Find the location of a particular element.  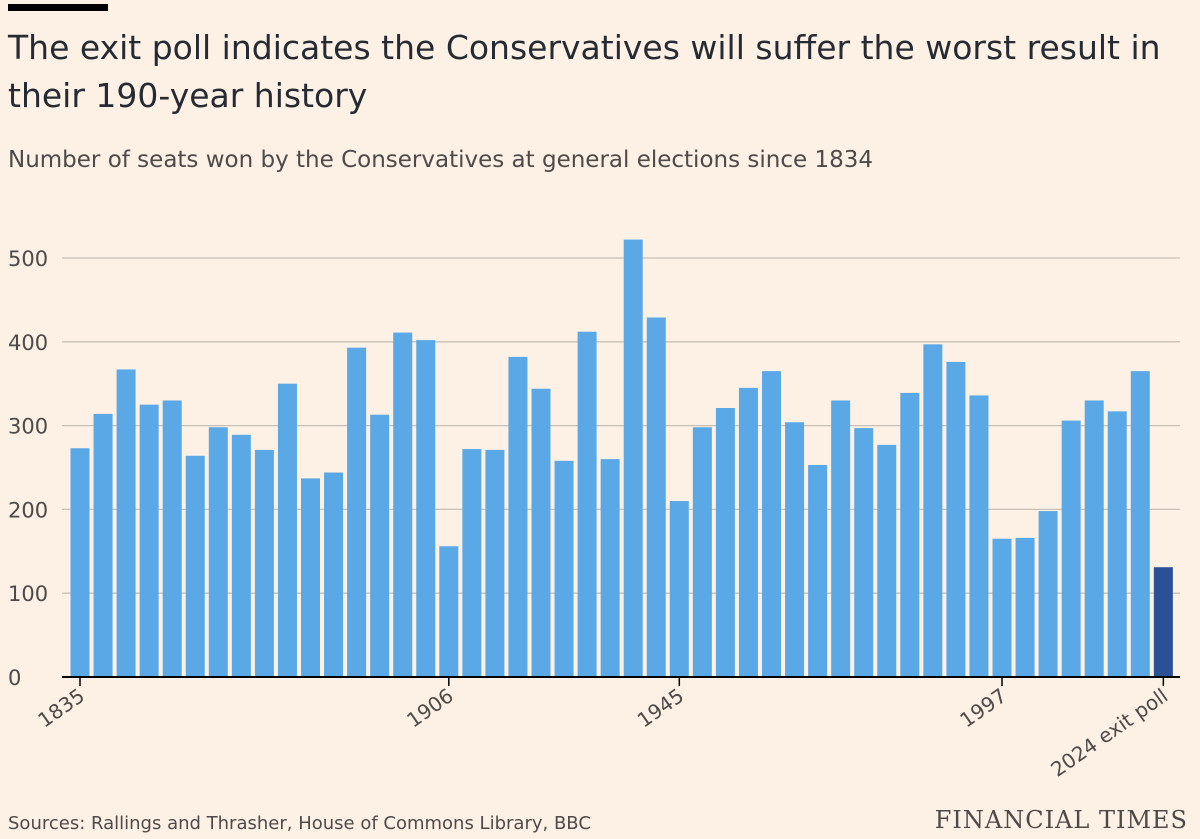

top-rule is located at coordinates (58, 7).